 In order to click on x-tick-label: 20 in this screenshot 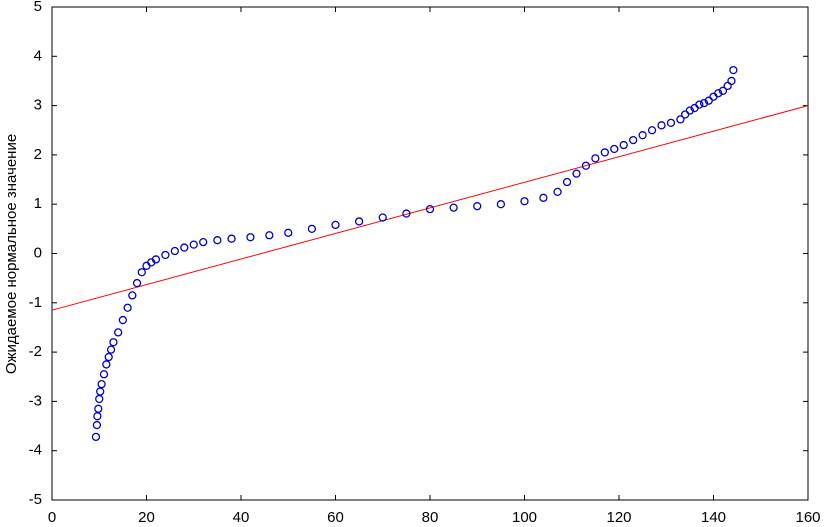, I will do `click(146, 517)`.